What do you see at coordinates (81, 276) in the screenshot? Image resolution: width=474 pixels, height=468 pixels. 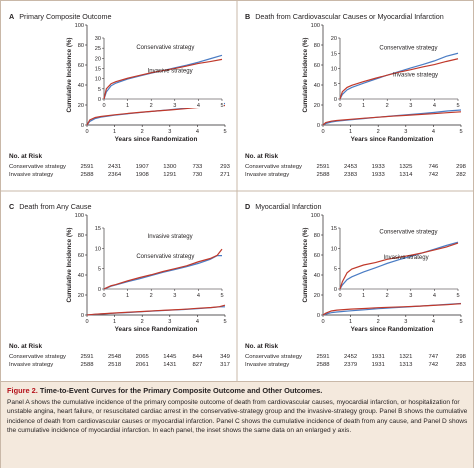 I see `y-tick-label: 40` at bounding box center [81, 276].